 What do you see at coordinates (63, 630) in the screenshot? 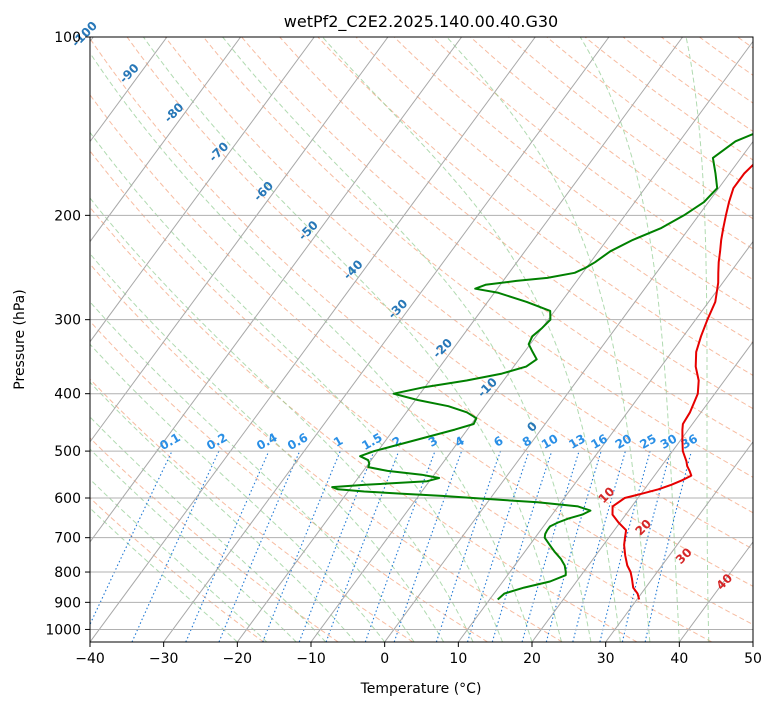
I see `y-tick-label: 1000` at bounding box center [63, 630].